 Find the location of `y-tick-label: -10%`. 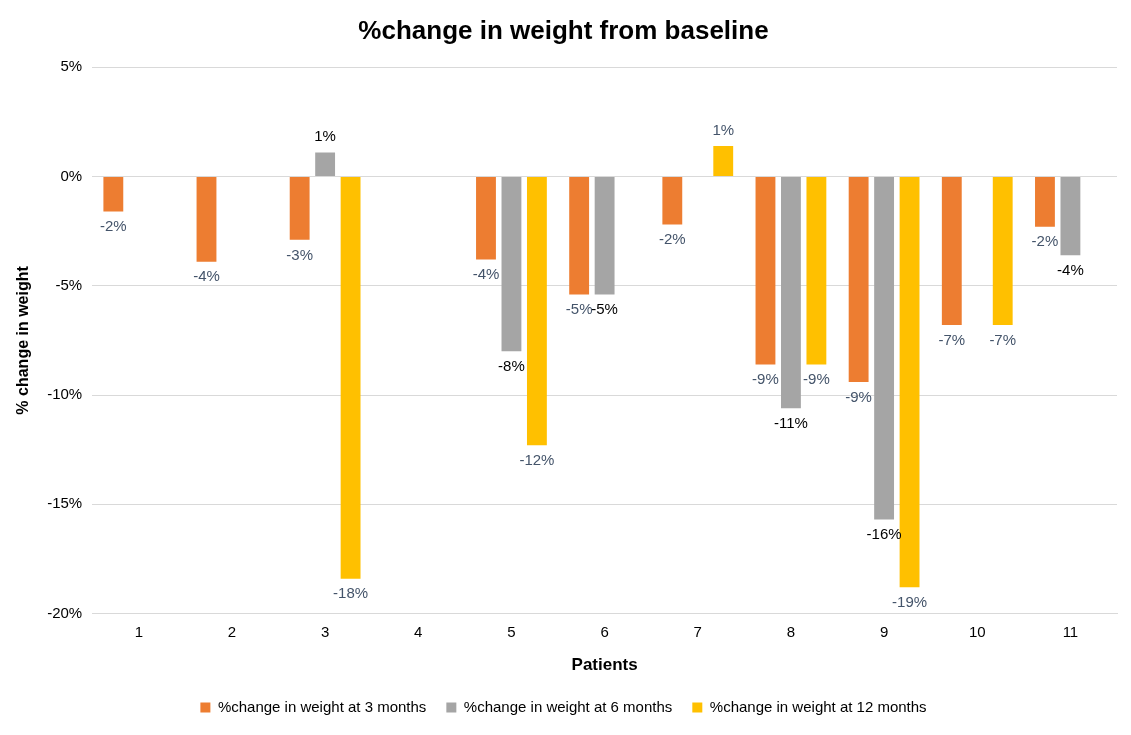

y-tick-label: -10% is located at coordinates (65, 394).